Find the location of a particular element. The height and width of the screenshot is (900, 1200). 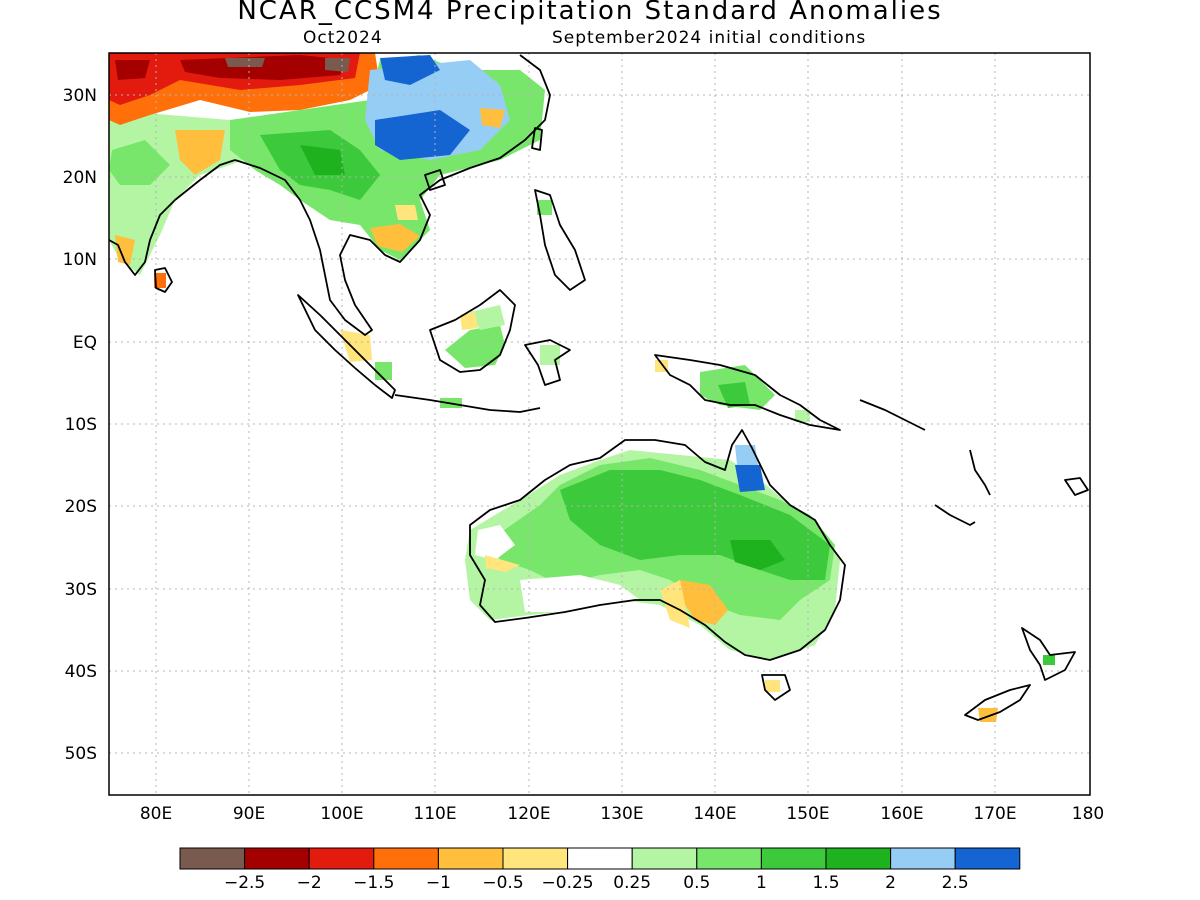

colorbar-tick-label: −0.25 is located at coordinates (568, 883).